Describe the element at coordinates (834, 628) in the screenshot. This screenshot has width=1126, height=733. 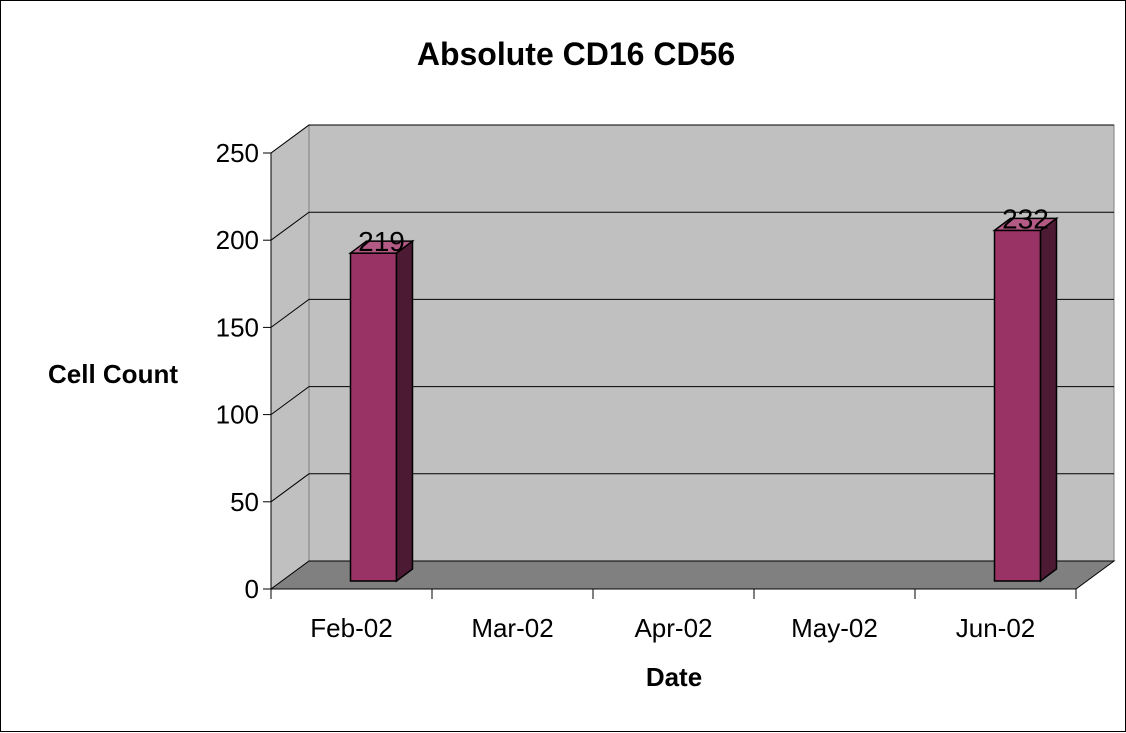
I see `x-tick-label: May-02` at that location.